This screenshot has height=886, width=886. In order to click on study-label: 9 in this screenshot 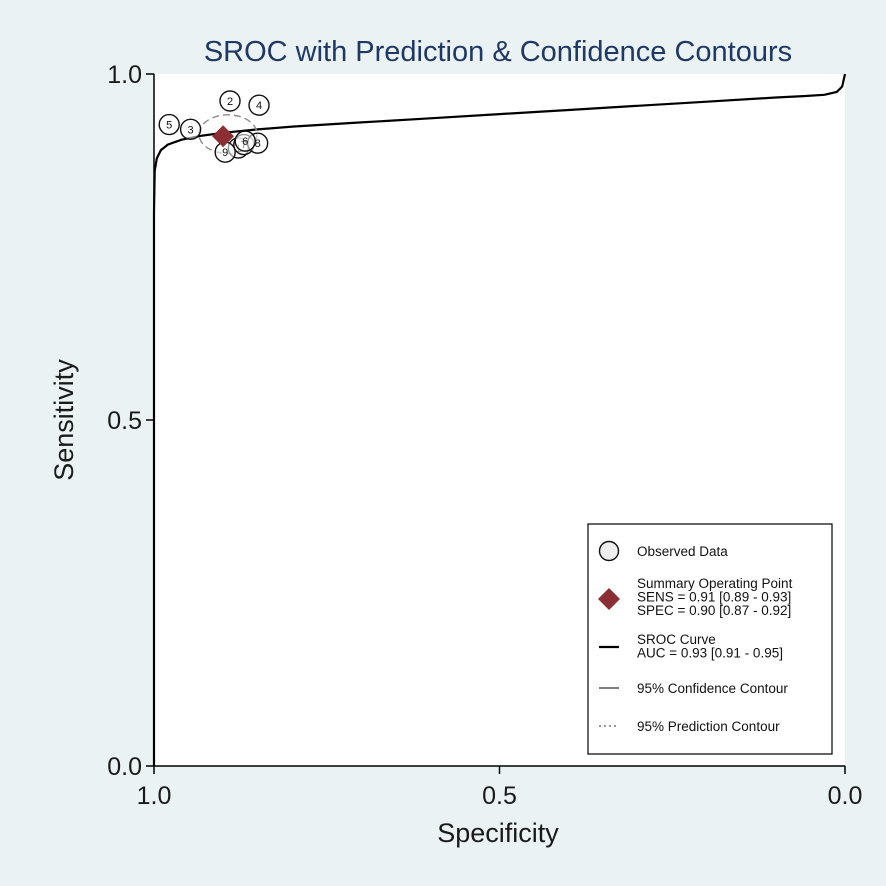, I will do `click(225, 153)`.